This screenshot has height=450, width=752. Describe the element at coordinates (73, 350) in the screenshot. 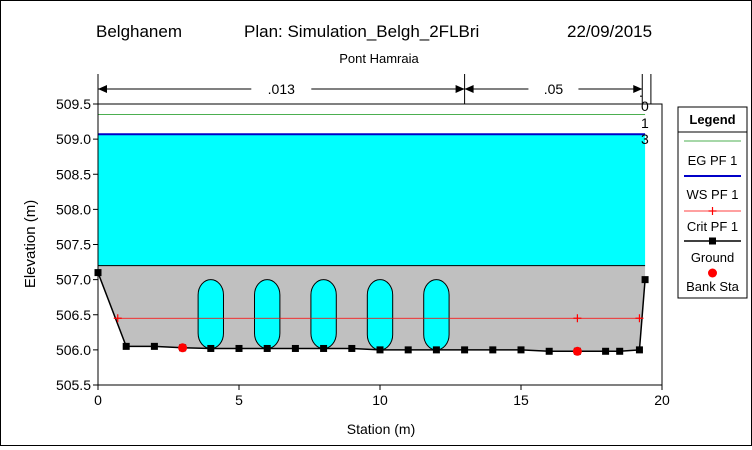

I see `y-tick-label: 506.0` at that location.